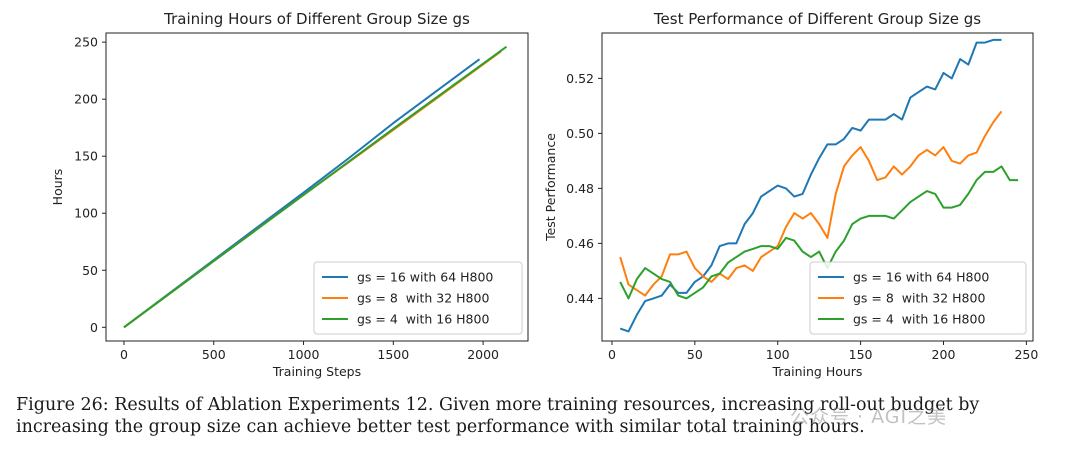 The width and height of the screenshot is (1080, 459). What do you see at coordinates (316, 371) in the screenshot?
I see `x-axis-label: Training Steps` at bounding box center [316, 371].